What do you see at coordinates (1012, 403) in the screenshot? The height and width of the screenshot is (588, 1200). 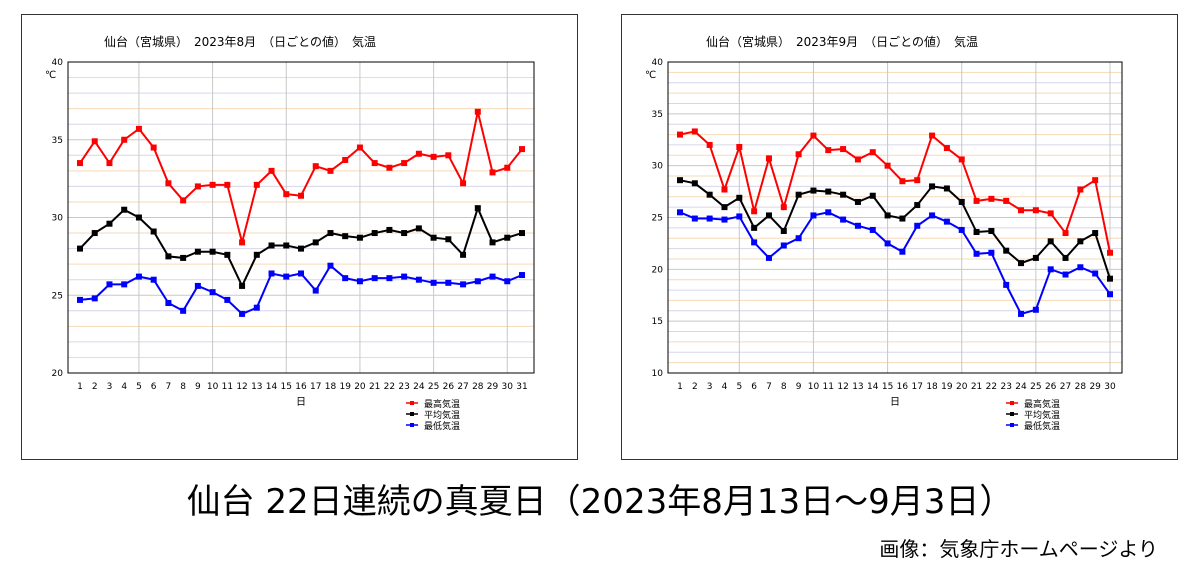 I see `legend-swatch-marker` at bounding box center [1012, 403].